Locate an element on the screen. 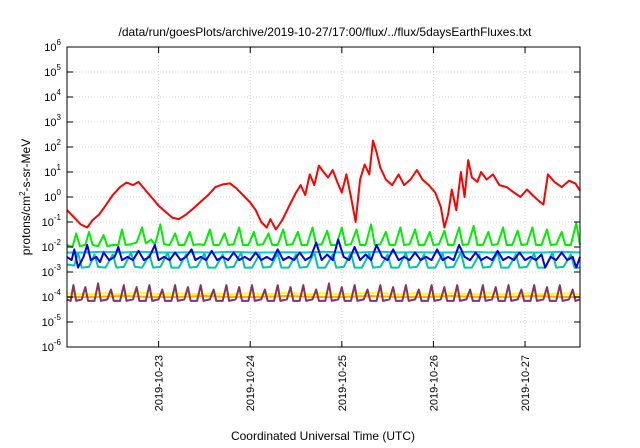 This screenshot has width=640, height=448. x-tick-label: 2019-10-25 is located at coordinates (343, 383).